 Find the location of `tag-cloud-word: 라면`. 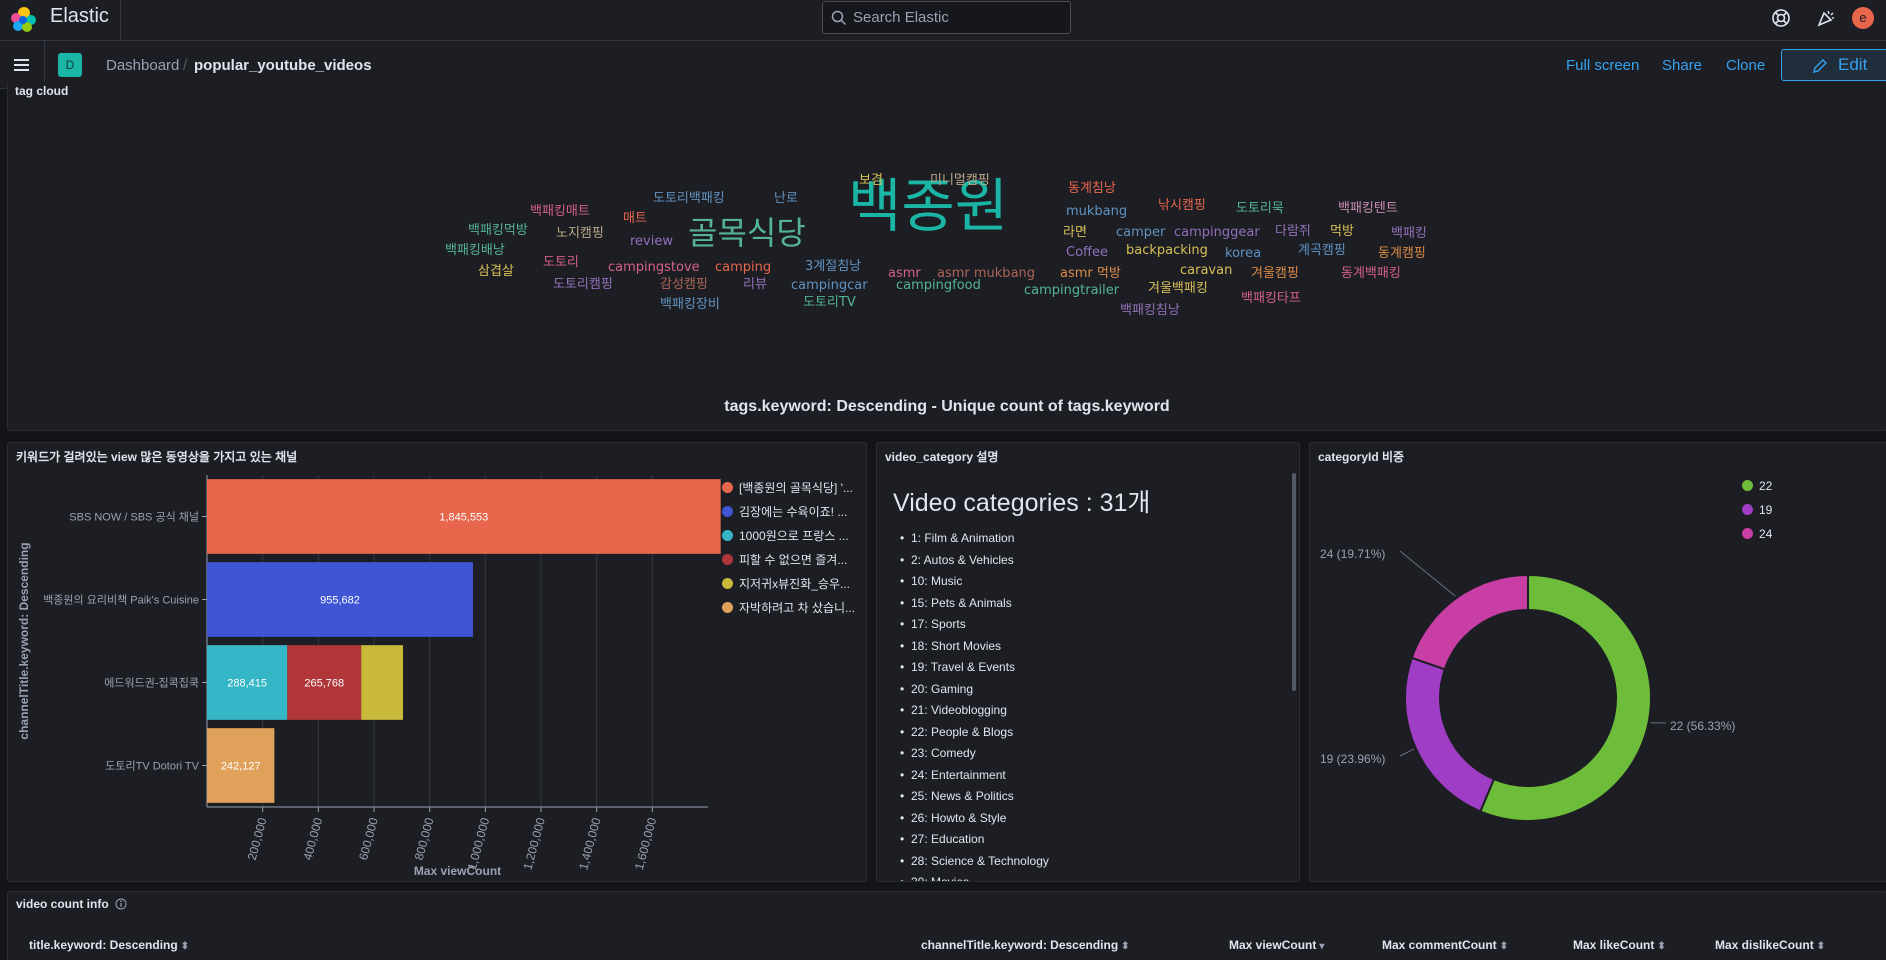

tag-cloud-word: 라면 is located at coordinates (1075, 232).